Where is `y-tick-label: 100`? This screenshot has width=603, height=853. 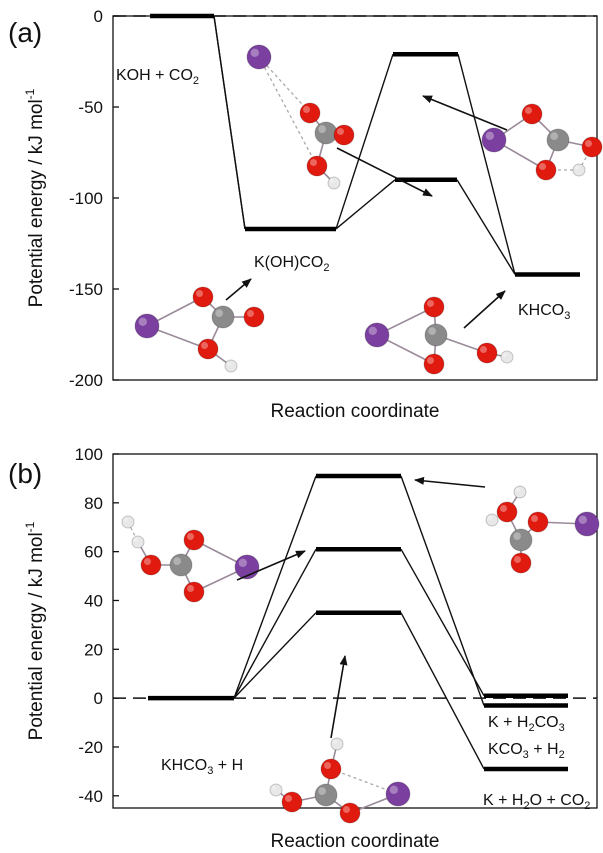
y-tick-label: 100 is located at coordinates (89, 454).